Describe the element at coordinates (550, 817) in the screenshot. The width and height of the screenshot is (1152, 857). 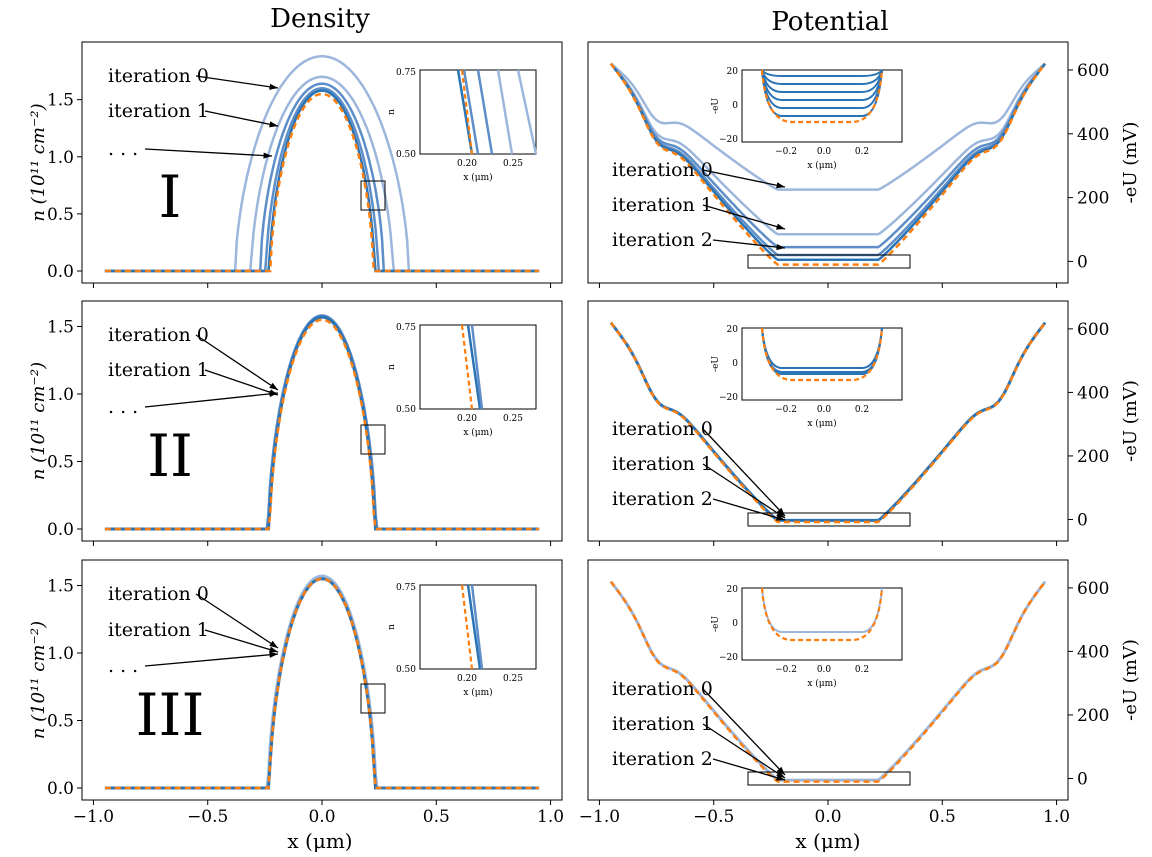
I see `x-tick-label: 1.0` at that location.